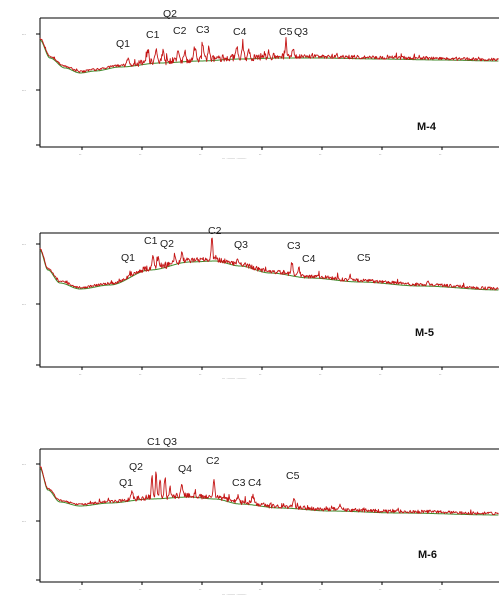 This screenshot has width=499, height=598. I want to click on panel-m6-peak-q3: Q3, so click(170, 442).